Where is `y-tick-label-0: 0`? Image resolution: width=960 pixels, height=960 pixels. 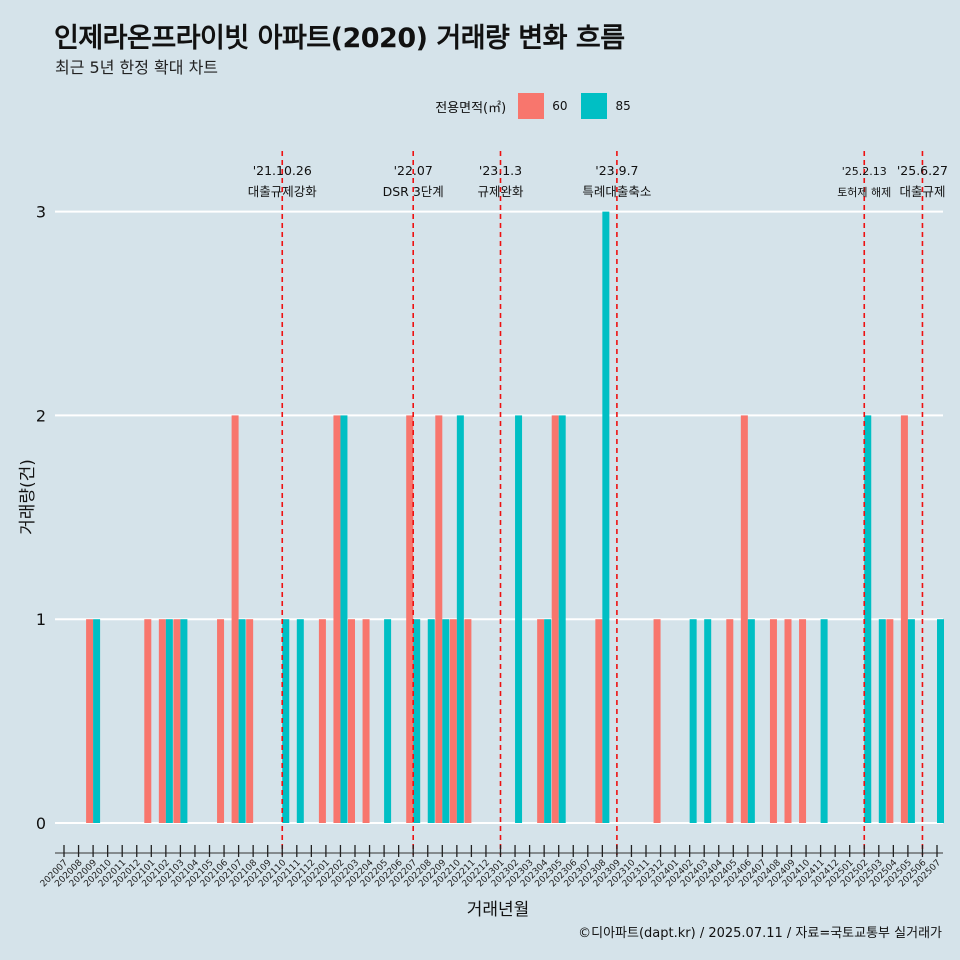
y-tick-label-0: 0 is located at coordinates (41, 823).